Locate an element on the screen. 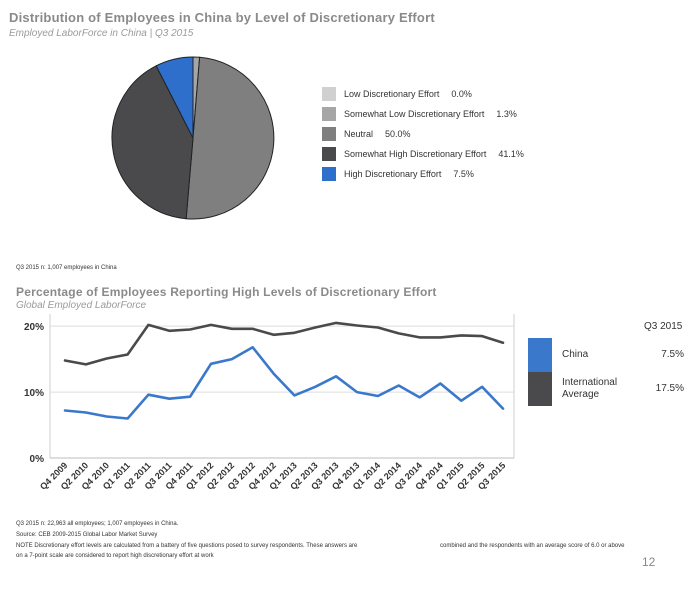 The height and width of the screenshot is (595, 700). pie-legend-label-4: High Discretionary Effort is located at coordinates (393, 174).